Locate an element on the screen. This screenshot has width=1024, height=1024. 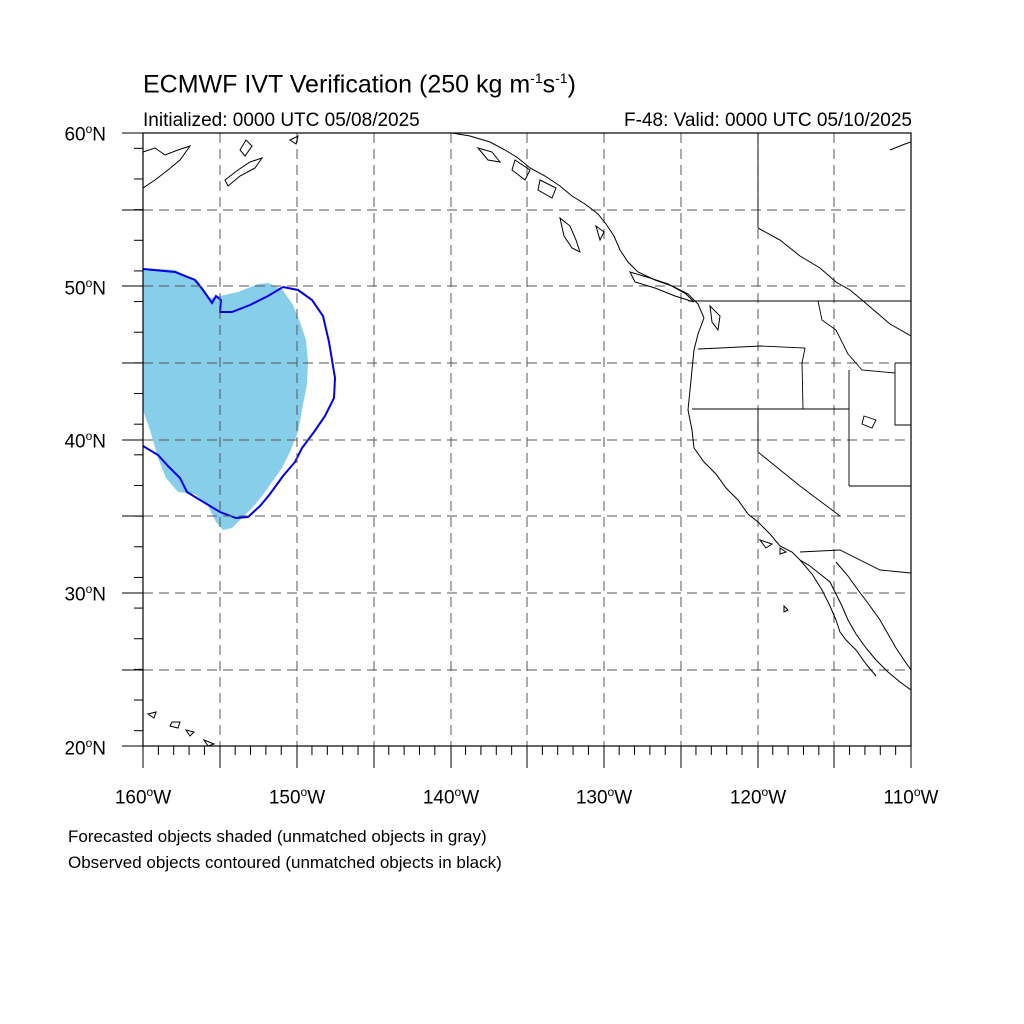
lat-label-40: 40oN is located at coordinates (85, 441).